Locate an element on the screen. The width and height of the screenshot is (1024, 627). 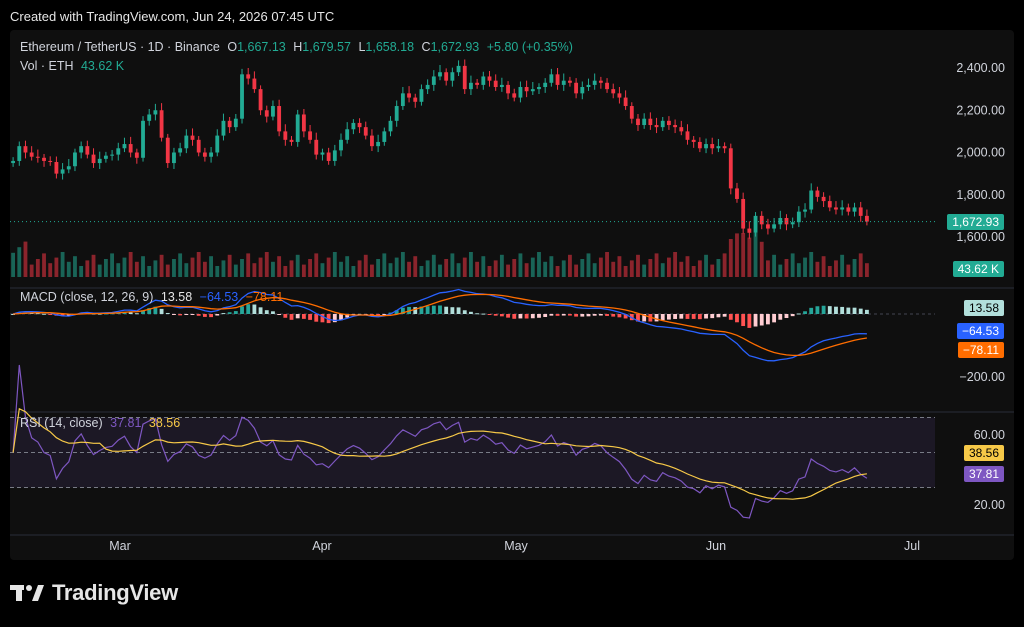
macd-label: MACD (close, 12, 26, 9) is located at coordinates (87, 297).